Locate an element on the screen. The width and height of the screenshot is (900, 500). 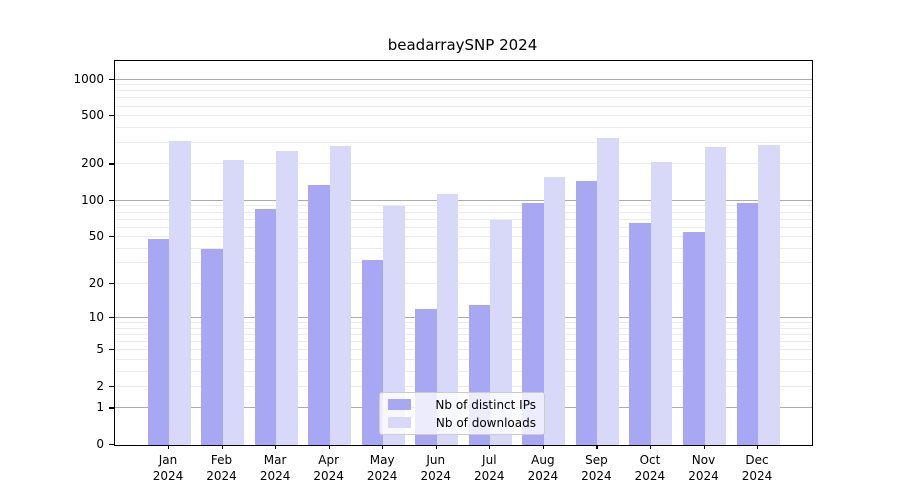
xtick-label-jul: Jul 2024 is located at coordinates (489, 468).